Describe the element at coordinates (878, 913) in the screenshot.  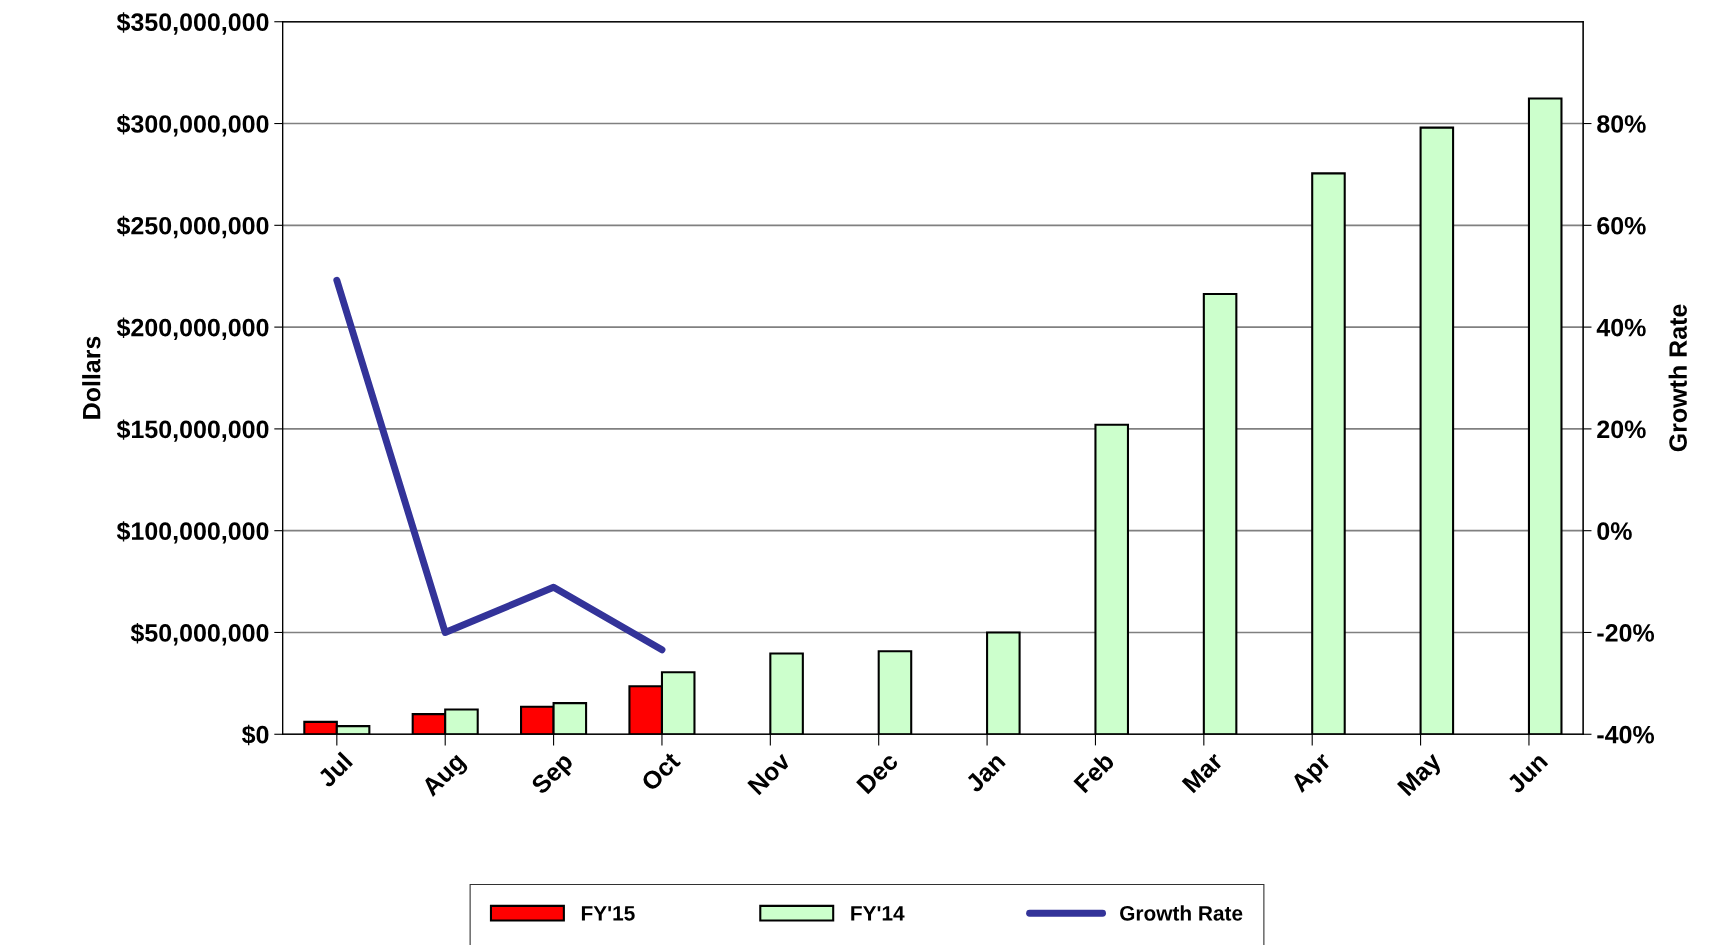
I see `legend-label: FY'14` at that location.